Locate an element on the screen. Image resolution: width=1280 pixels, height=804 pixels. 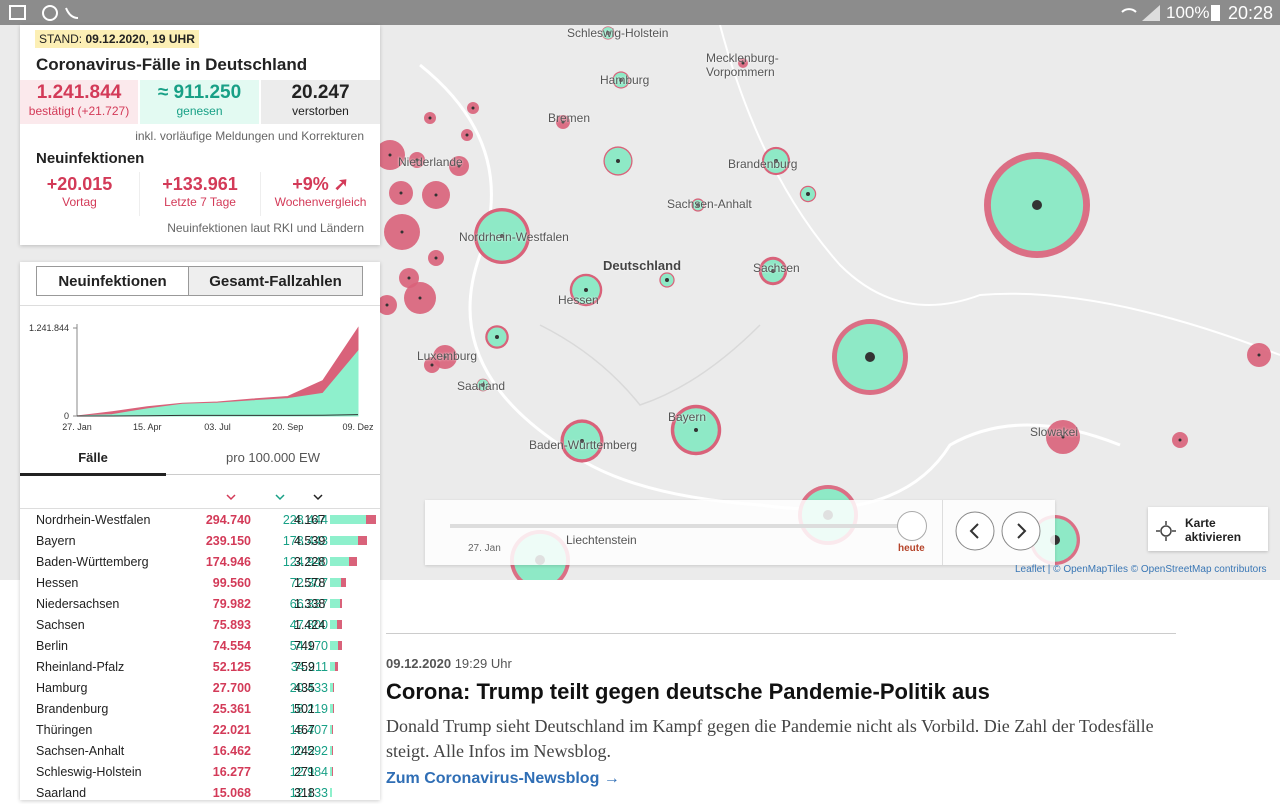
move-icon is located at coordinates (1166, 531).